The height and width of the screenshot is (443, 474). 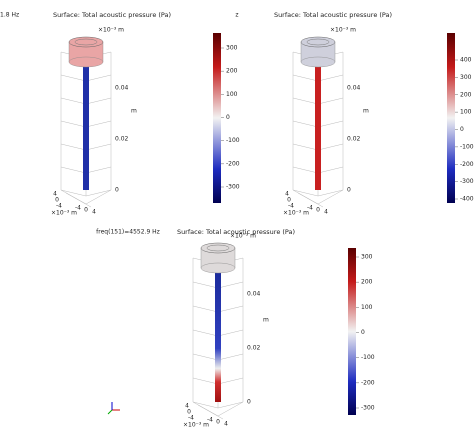 I want to click on axis-label: z, so click(x=236, y=15).